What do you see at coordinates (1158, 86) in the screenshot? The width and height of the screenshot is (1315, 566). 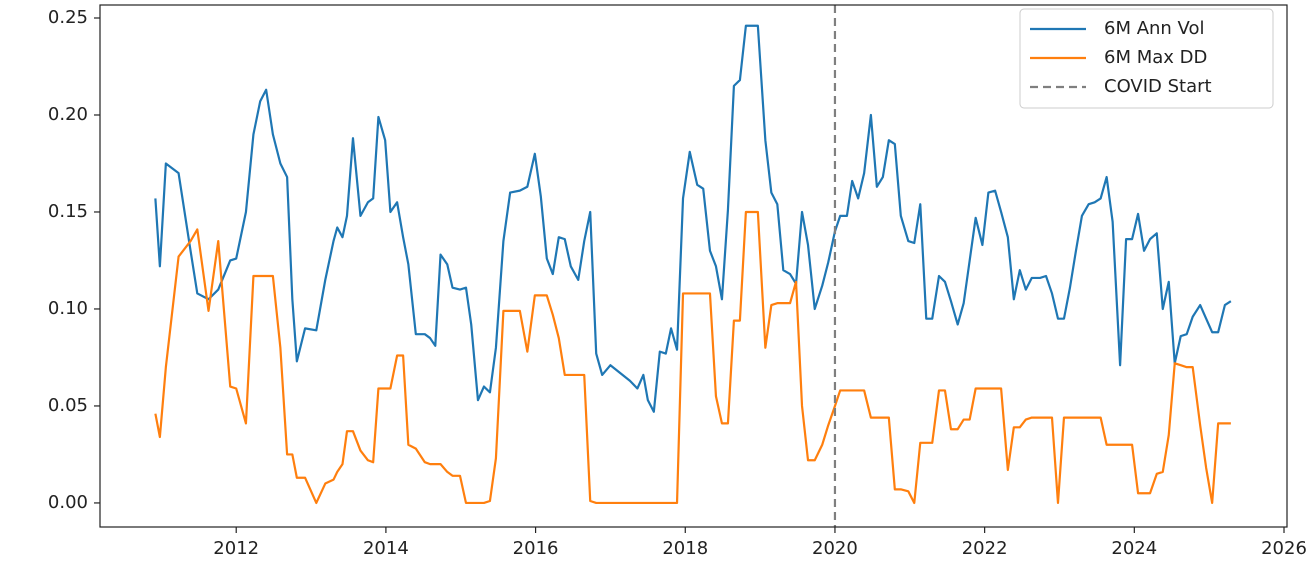 I see `legend-label: COVID Start` at bounding box center [1158, 86].